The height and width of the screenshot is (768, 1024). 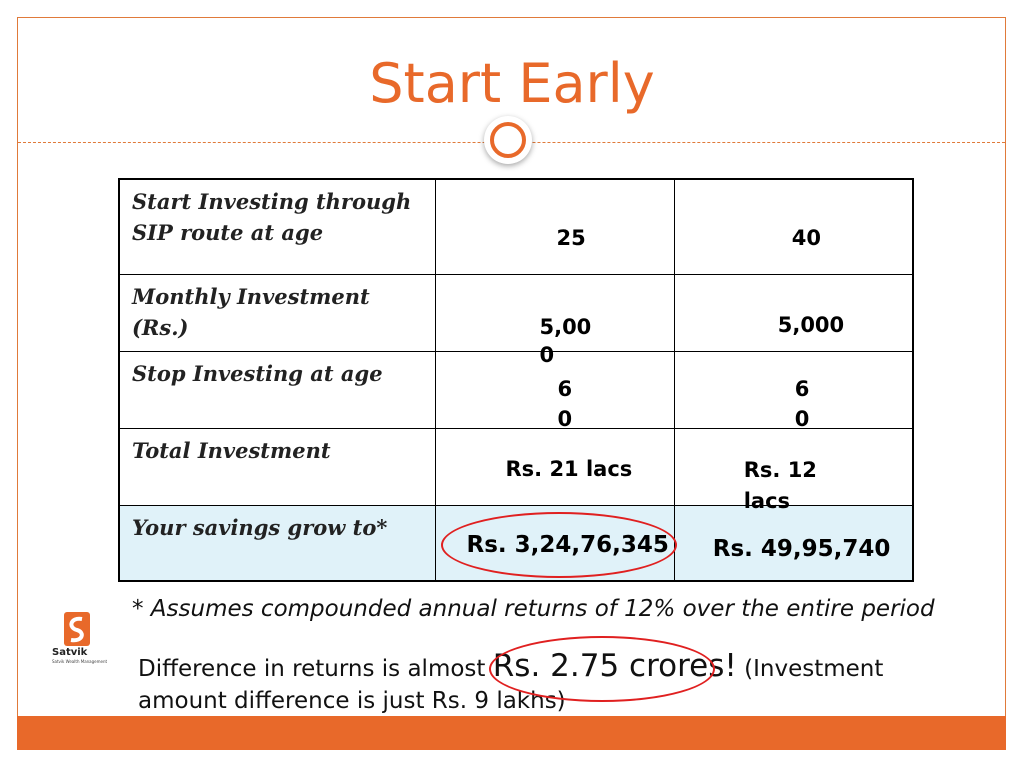 I want to click on row-value: 25, so click(x=571, y=238).